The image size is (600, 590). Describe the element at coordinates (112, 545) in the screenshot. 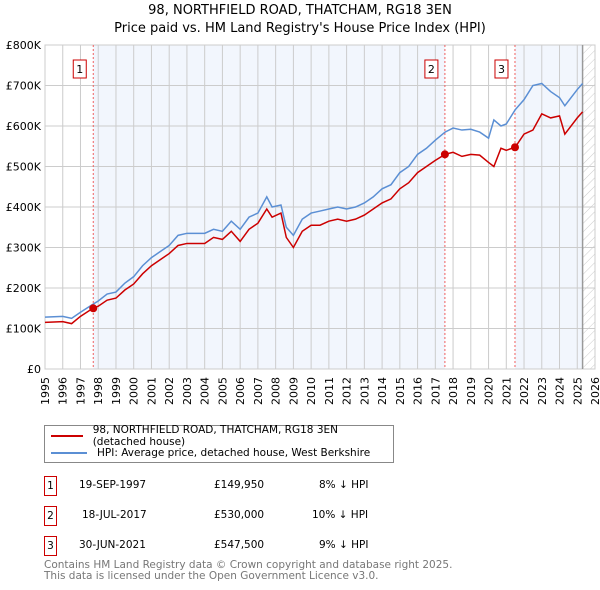

I see `sale-date: 30-JUN-2021` at that location.